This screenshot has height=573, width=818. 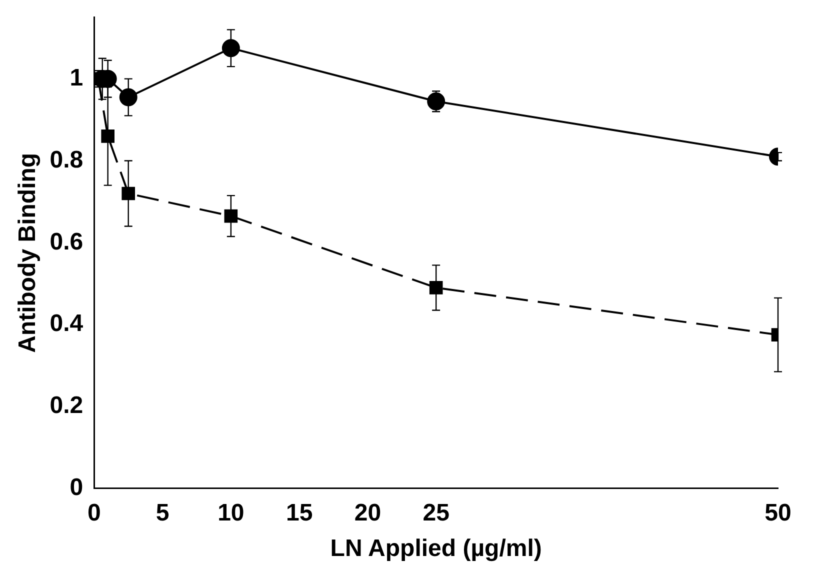 I want to click on x-tick-label: 15, so click(x=299, y=512).